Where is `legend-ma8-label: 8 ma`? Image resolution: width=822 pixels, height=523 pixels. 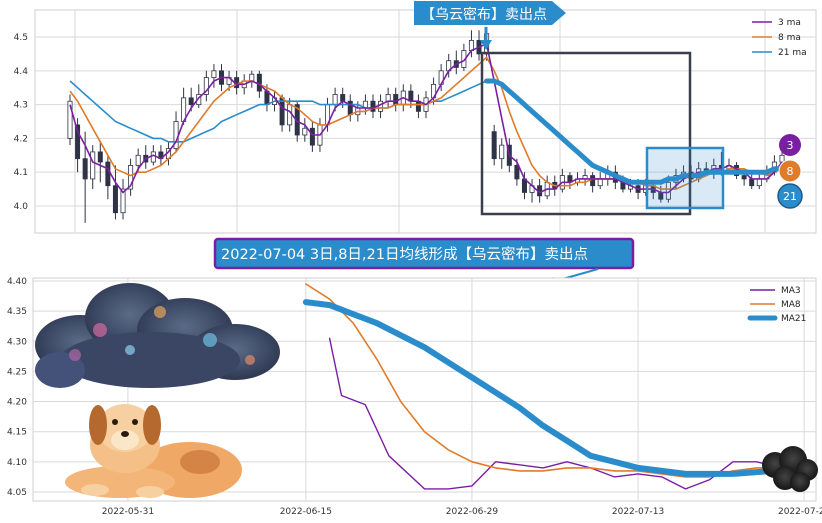 legend-ma8-label: 8 ma is located at coordinates (789, 38).